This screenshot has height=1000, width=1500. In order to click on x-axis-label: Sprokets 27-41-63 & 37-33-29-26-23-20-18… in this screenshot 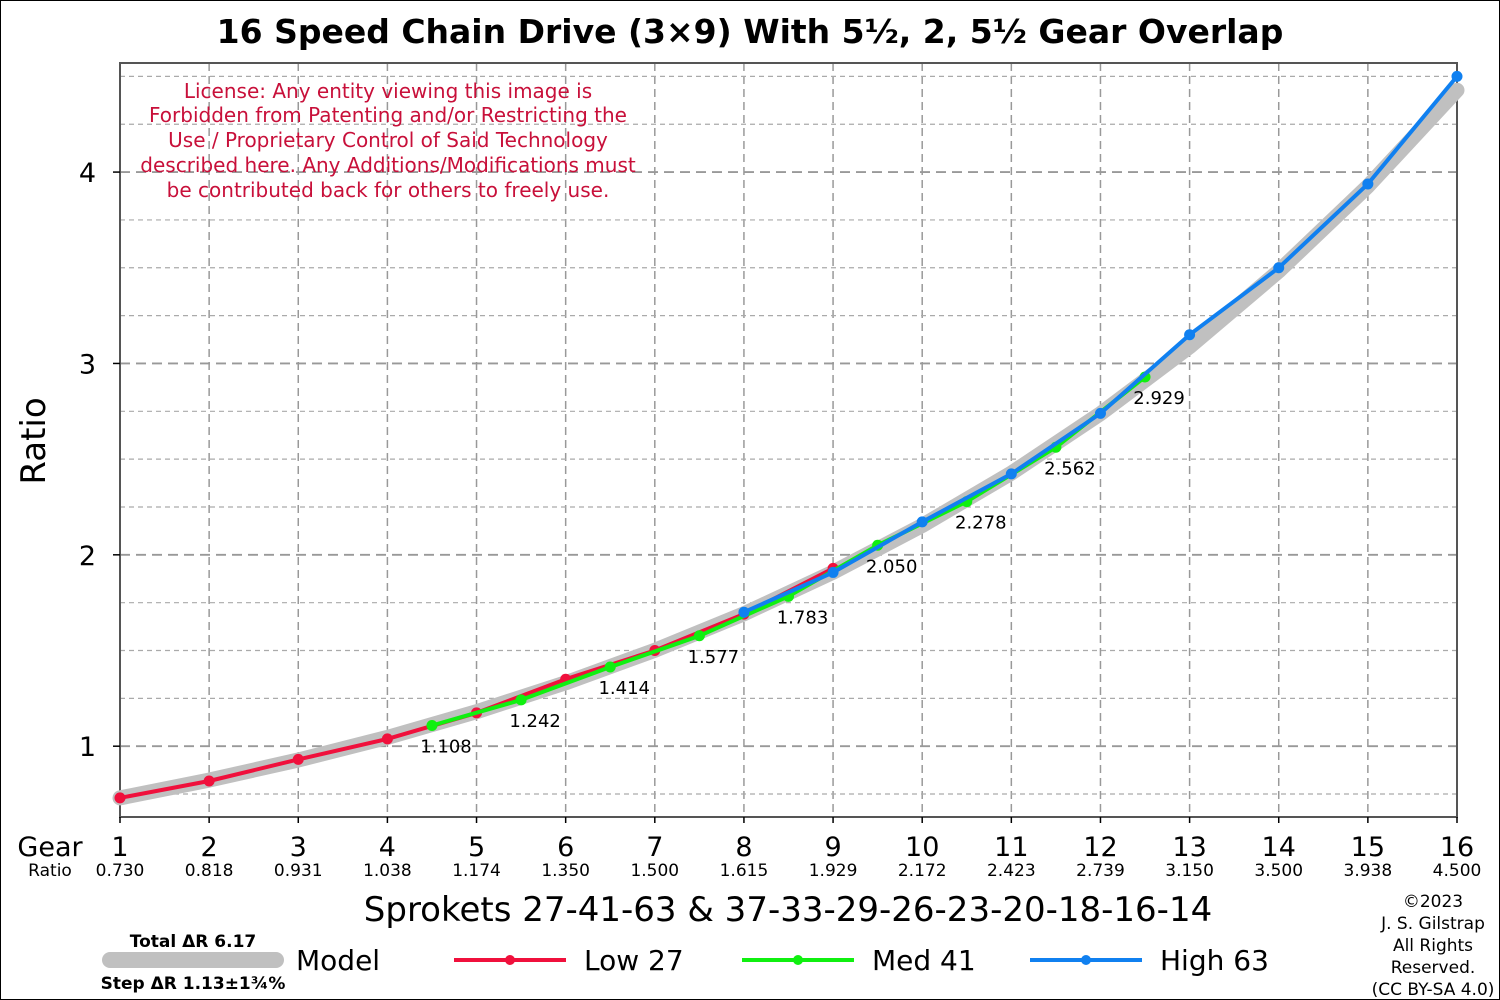, I will do `click(788, 910)`.